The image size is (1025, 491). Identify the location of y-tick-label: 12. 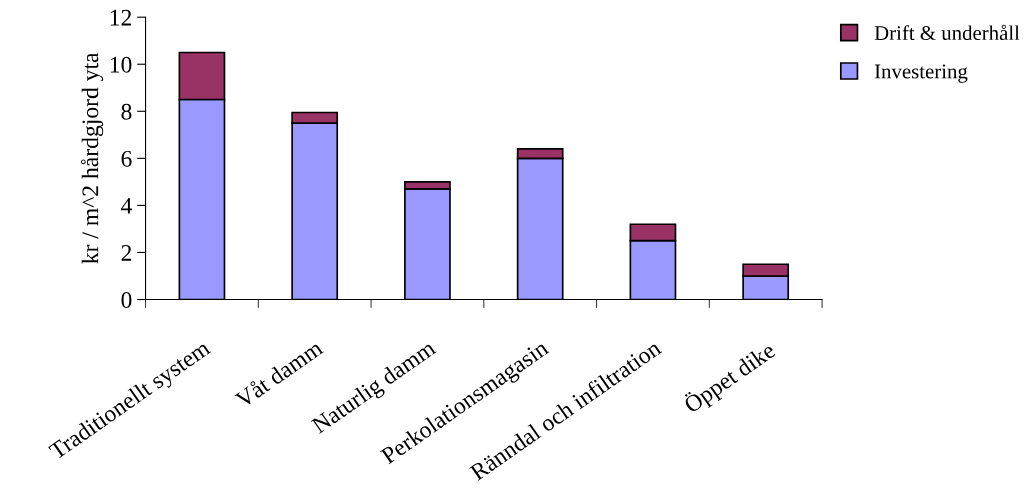
(121, 17).